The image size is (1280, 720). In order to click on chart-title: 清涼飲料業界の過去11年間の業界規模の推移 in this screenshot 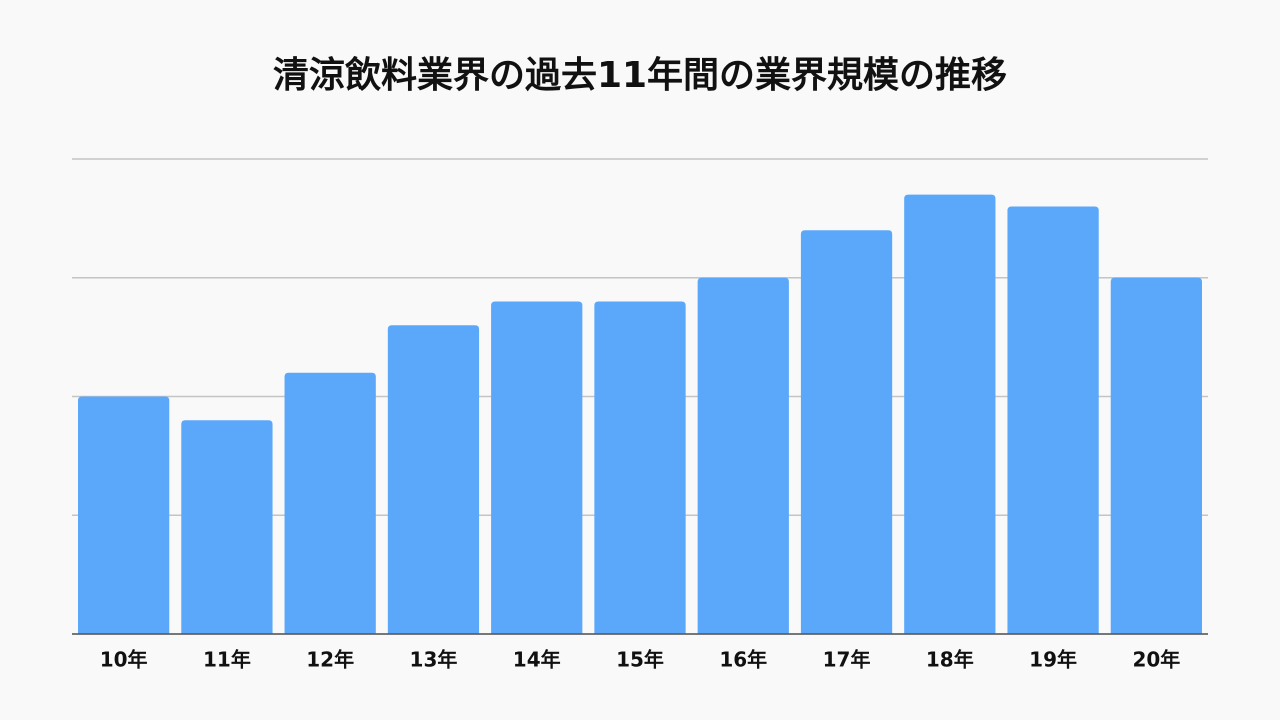, I will do `click(640, 75)`.